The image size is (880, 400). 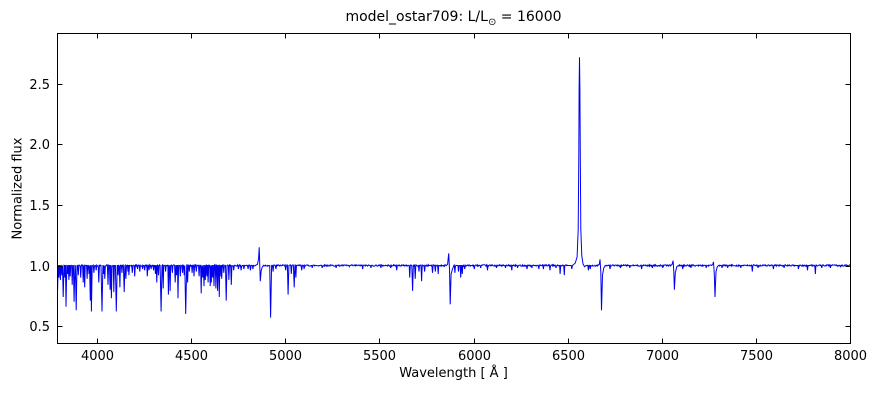 What do you see at coordinates (285, 356) in the screenshot?
I see `x-tick-label: 5000` at bounding box center [285, 356].